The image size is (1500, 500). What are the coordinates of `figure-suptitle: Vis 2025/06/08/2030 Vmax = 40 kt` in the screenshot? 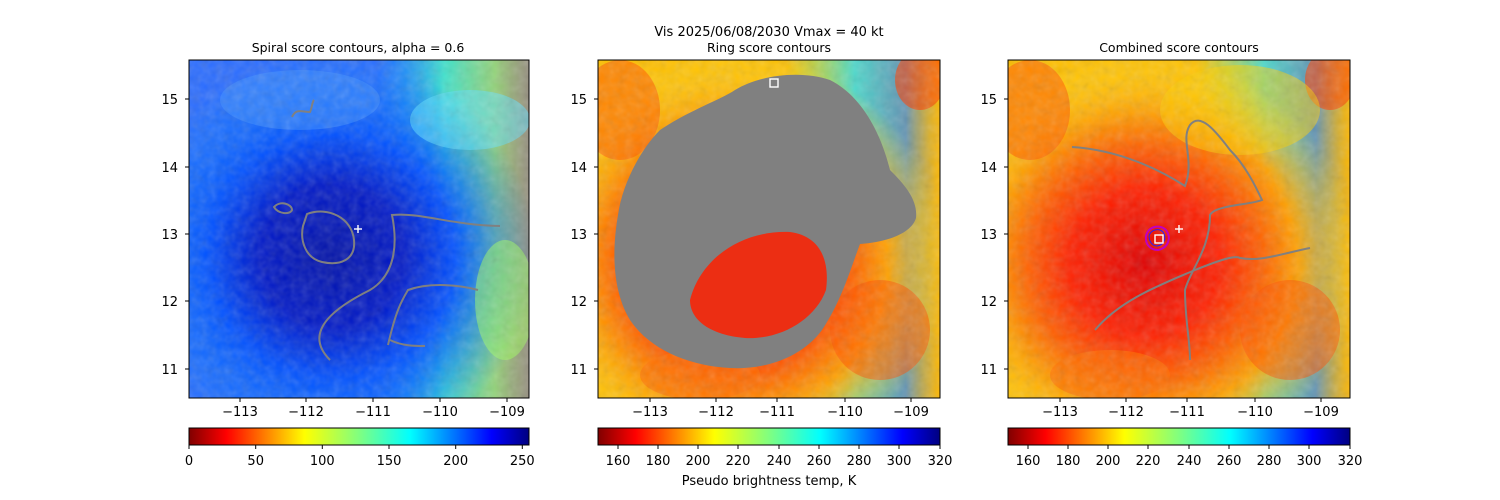 It's located at (768, 32).